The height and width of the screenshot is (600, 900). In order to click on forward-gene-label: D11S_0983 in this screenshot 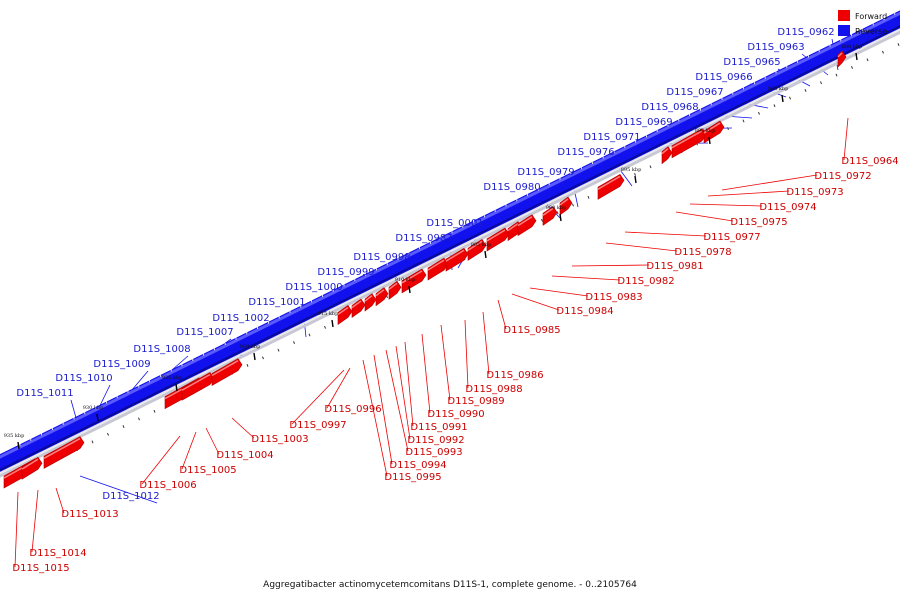, I will do `click(613, 297)`.